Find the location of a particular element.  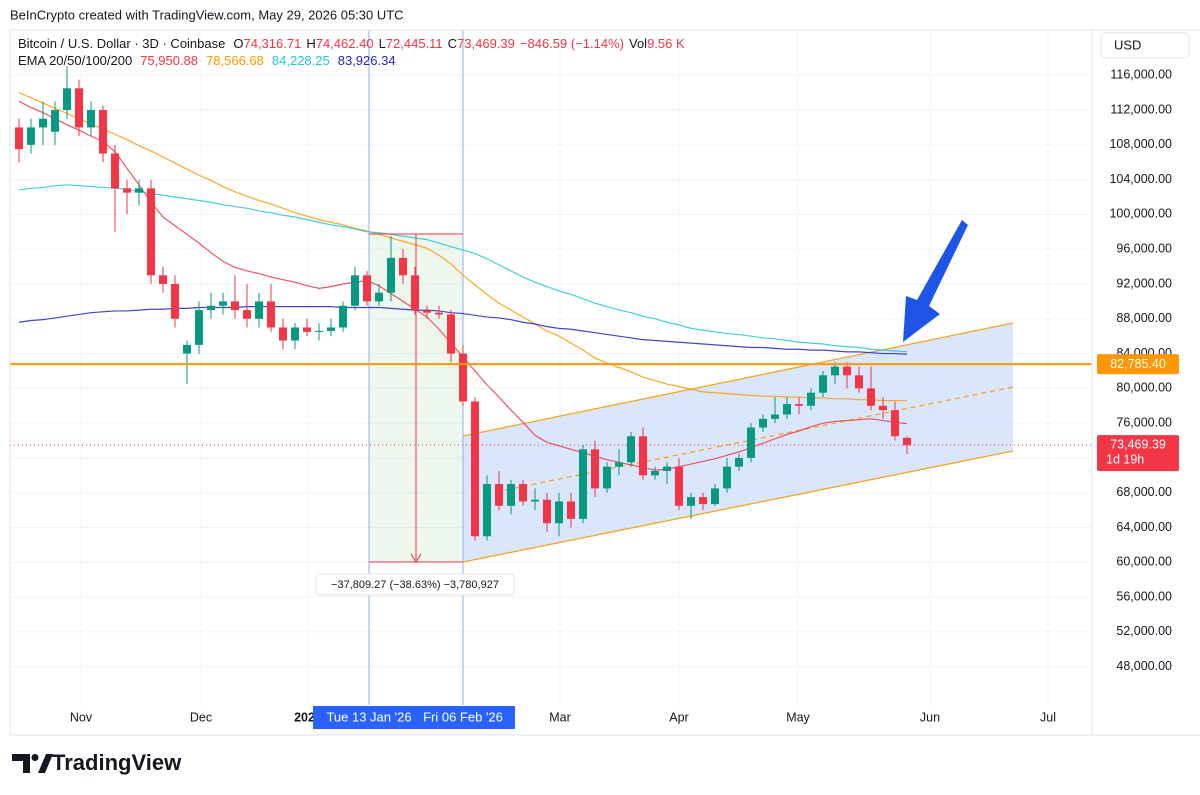

currency: USD is located at coordinates (1127, 44).